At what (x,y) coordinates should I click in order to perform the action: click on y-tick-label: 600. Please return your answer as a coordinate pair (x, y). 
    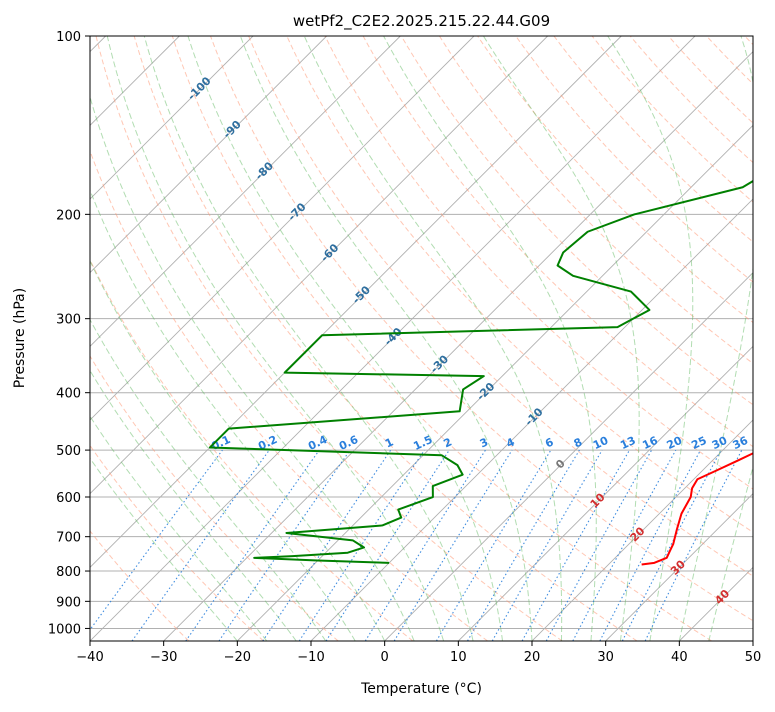
    Looking at the image, I should click on (68, 498).